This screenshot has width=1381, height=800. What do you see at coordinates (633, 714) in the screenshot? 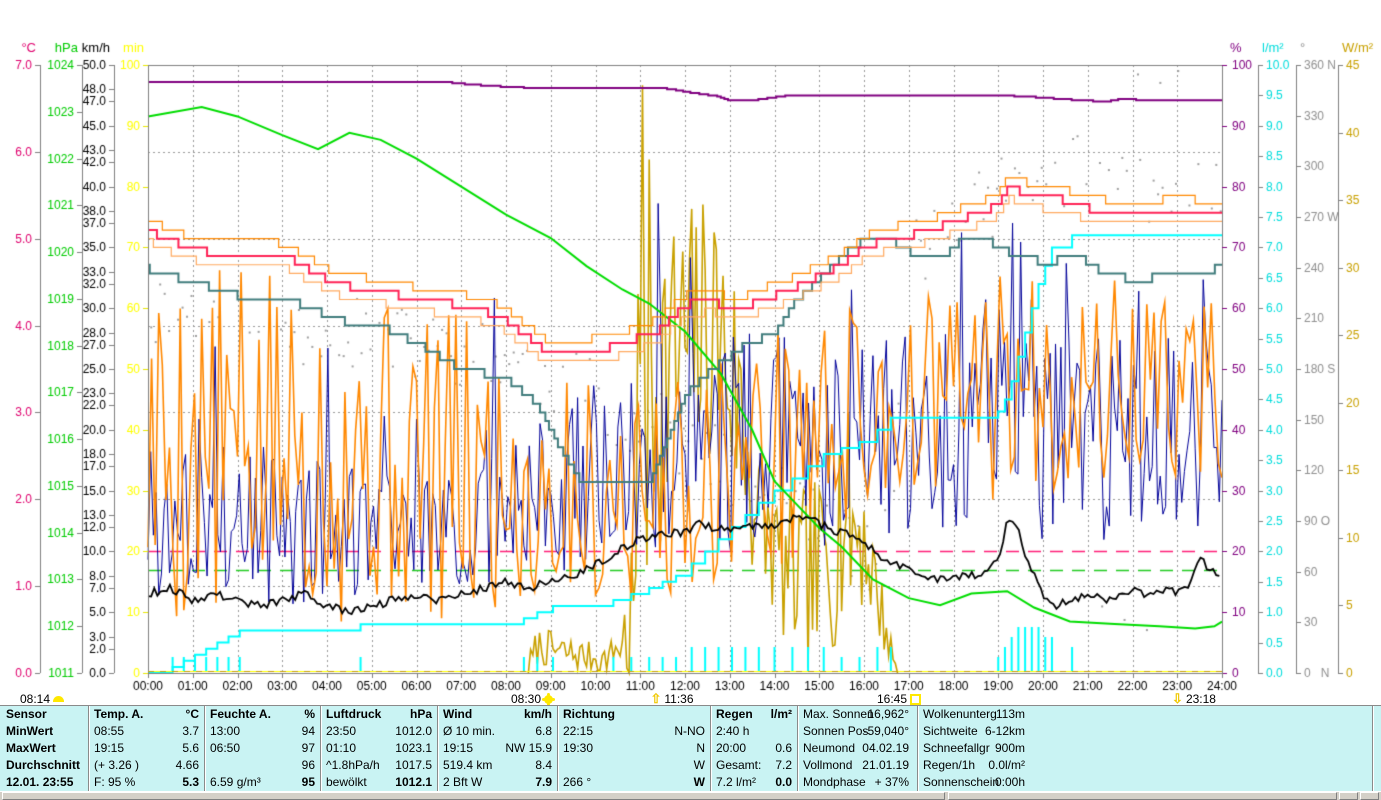
I see `table-row: Richtung` at bounding box center [633, 714].